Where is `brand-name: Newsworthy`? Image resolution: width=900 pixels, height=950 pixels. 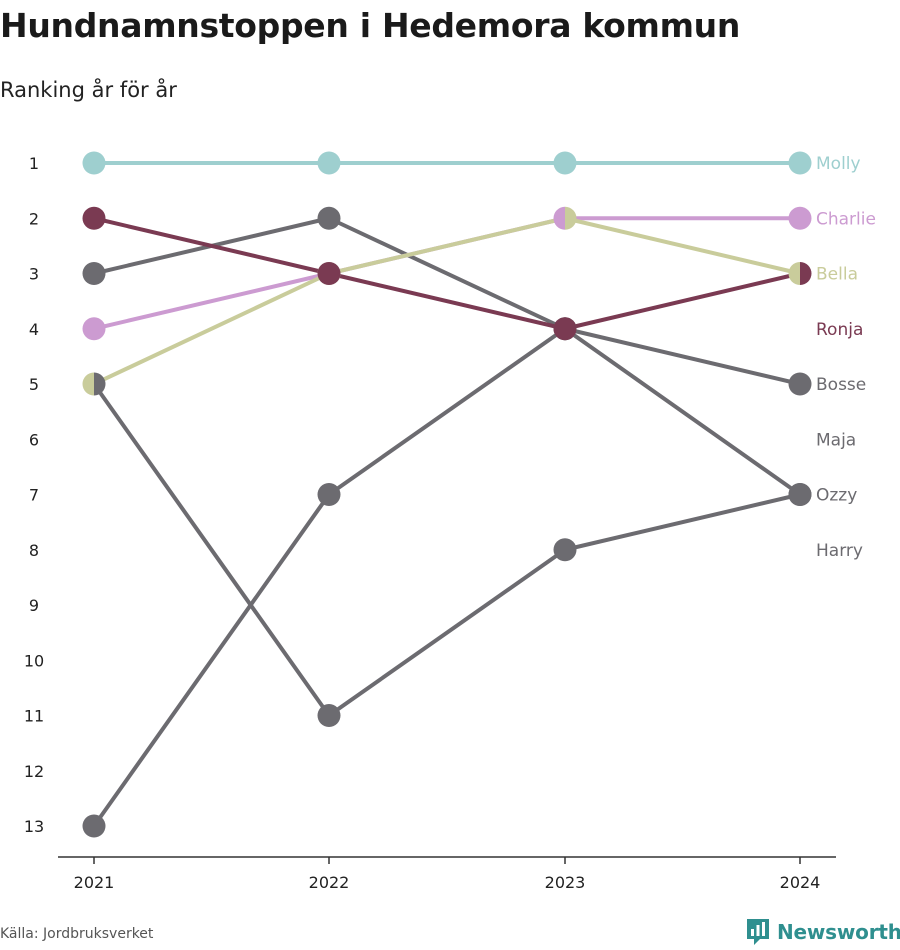
brand-name: Newsworthy is located at coordinates (838, 932).